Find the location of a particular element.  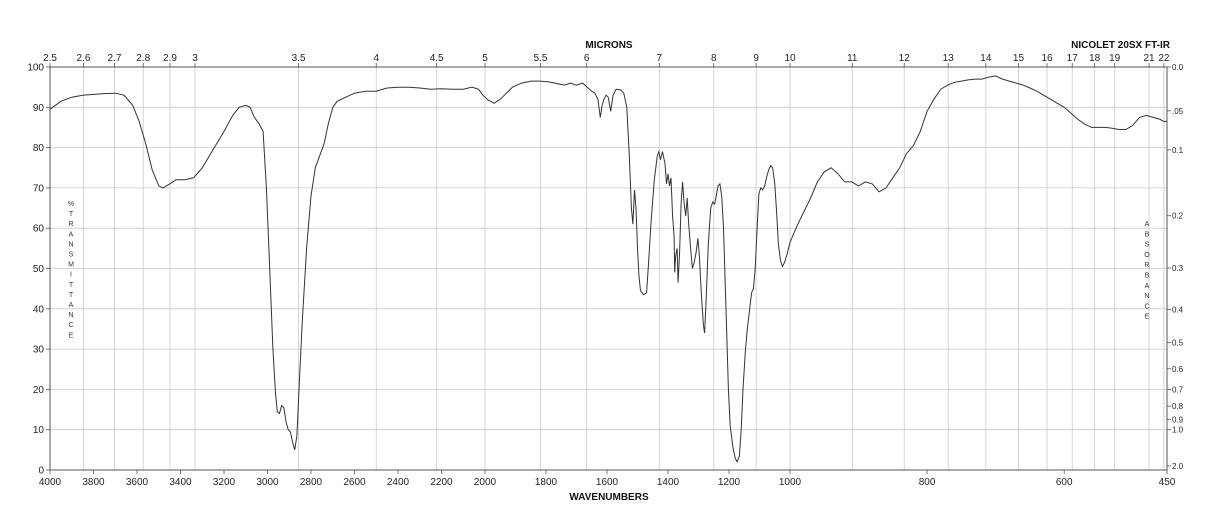

micron-tick-label: 11 is located at coordinates (852, 58).